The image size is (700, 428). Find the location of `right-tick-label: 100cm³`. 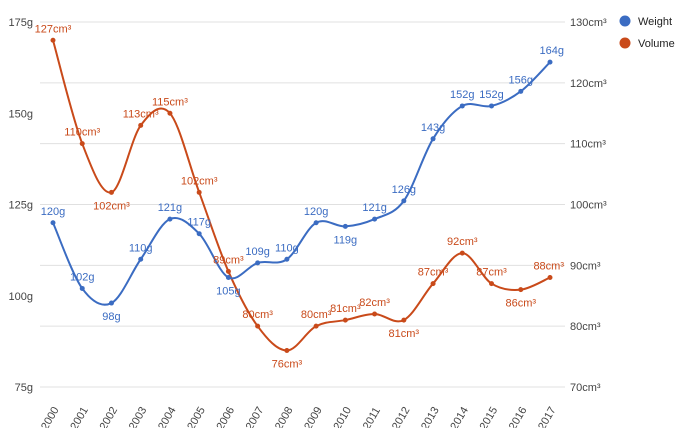

right-tick-label: 100cm³ is located at coordinates (588, 206).